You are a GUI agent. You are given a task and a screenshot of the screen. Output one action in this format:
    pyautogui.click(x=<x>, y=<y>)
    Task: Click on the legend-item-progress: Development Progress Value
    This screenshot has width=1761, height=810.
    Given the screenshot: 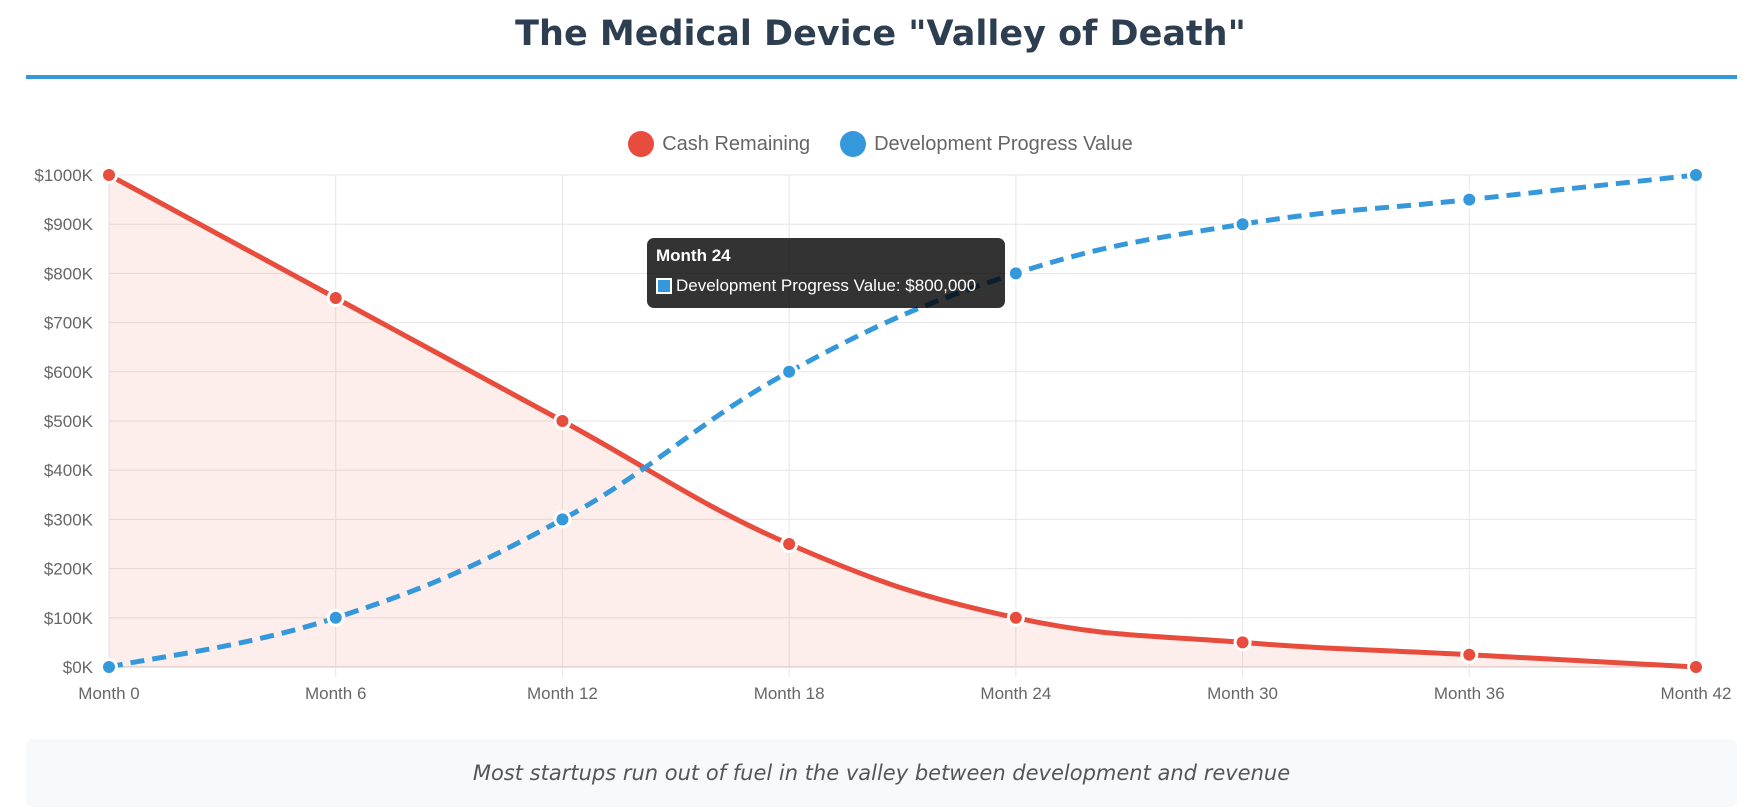 What is the action you would take?
    pyautogui.click(x=986, y=144)
    